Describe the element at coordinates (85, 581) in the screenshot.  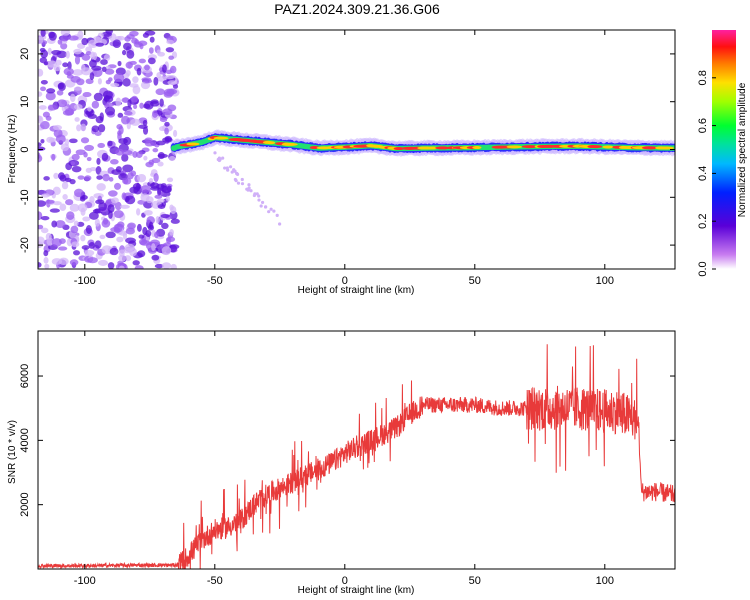
I see `x-tick-label: -100` at that location.